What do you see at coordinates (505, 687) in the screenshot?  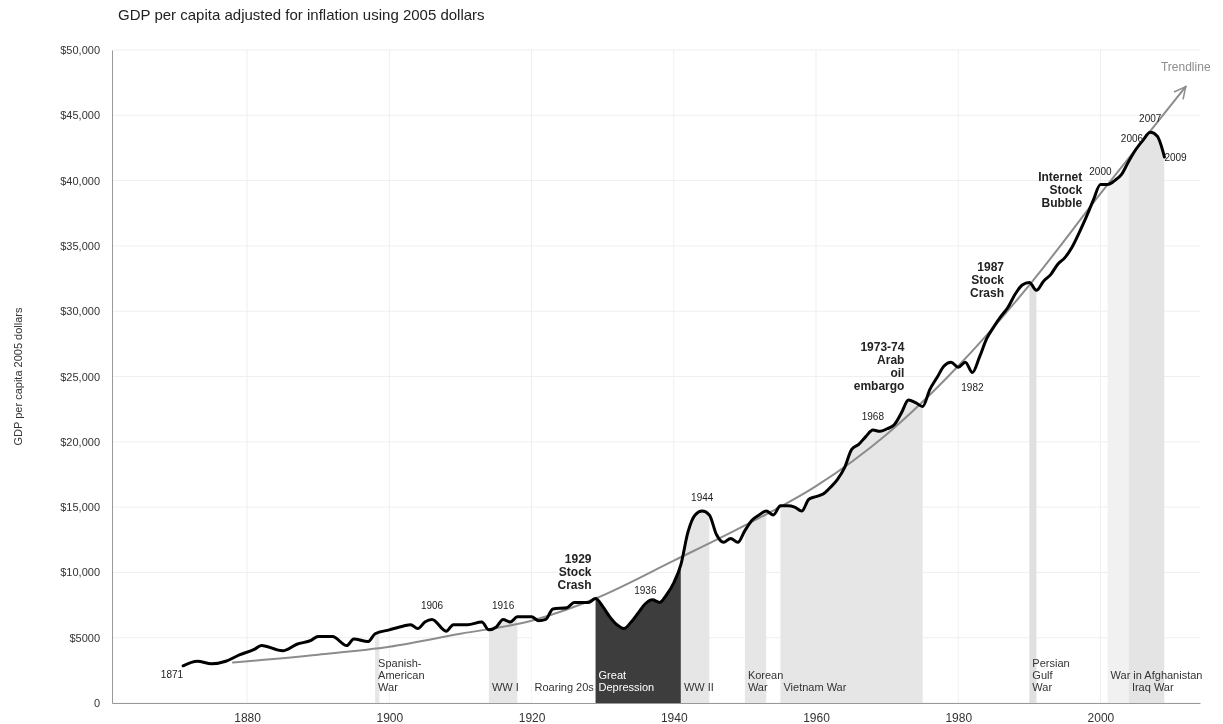 I see `band-label: WW I` at bounding box center [505, 687].